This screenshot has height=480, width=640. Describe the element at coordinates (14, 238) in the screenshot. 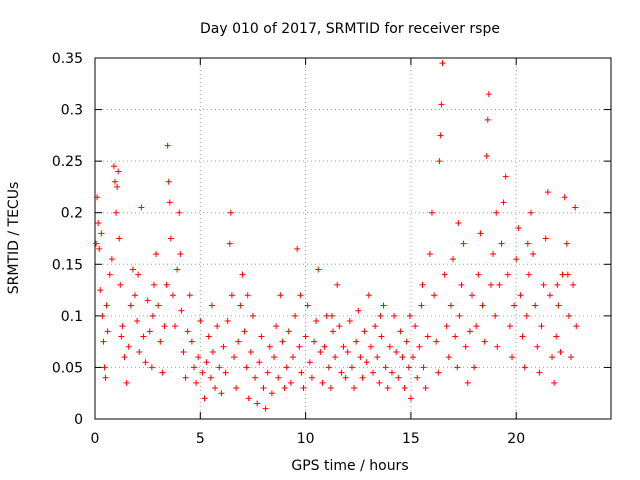

I see `y-axis-label: SRMTID / TECUs` at that location.